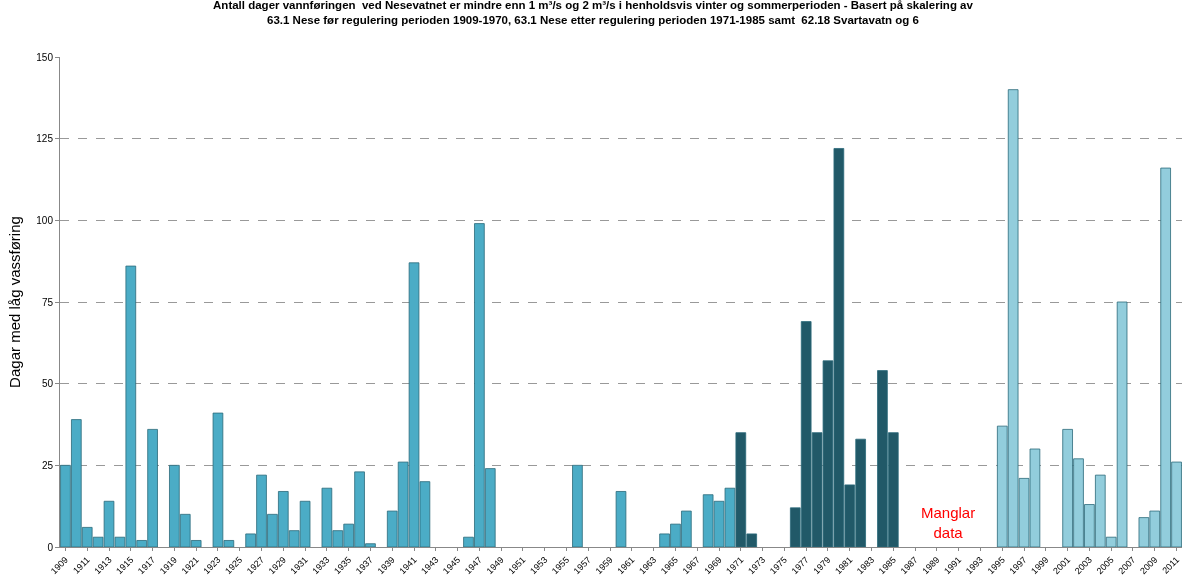 The image size is (1186, 580). Describe the element at coordinates (948, 522) in the screenshot. I see `annotation: Manglar data` at that location.